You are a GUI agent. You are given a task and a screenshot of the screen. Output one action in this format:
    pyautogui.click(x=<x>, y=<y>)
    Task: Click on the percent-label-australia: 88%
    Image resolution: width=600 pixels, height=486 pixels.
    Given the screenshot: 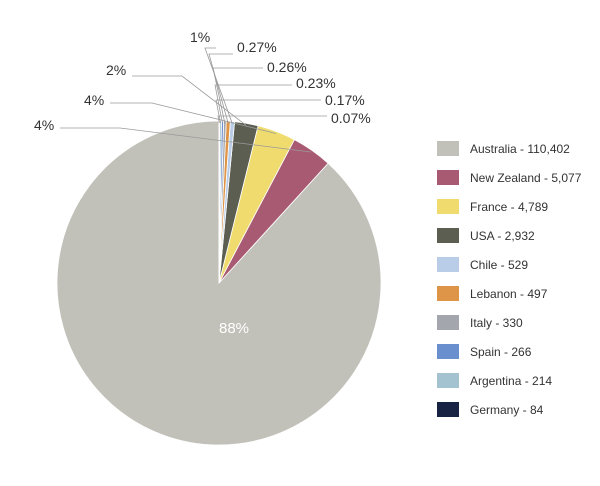 What is the action you would take?
    pyautogui.click(x=234, y=328)
    